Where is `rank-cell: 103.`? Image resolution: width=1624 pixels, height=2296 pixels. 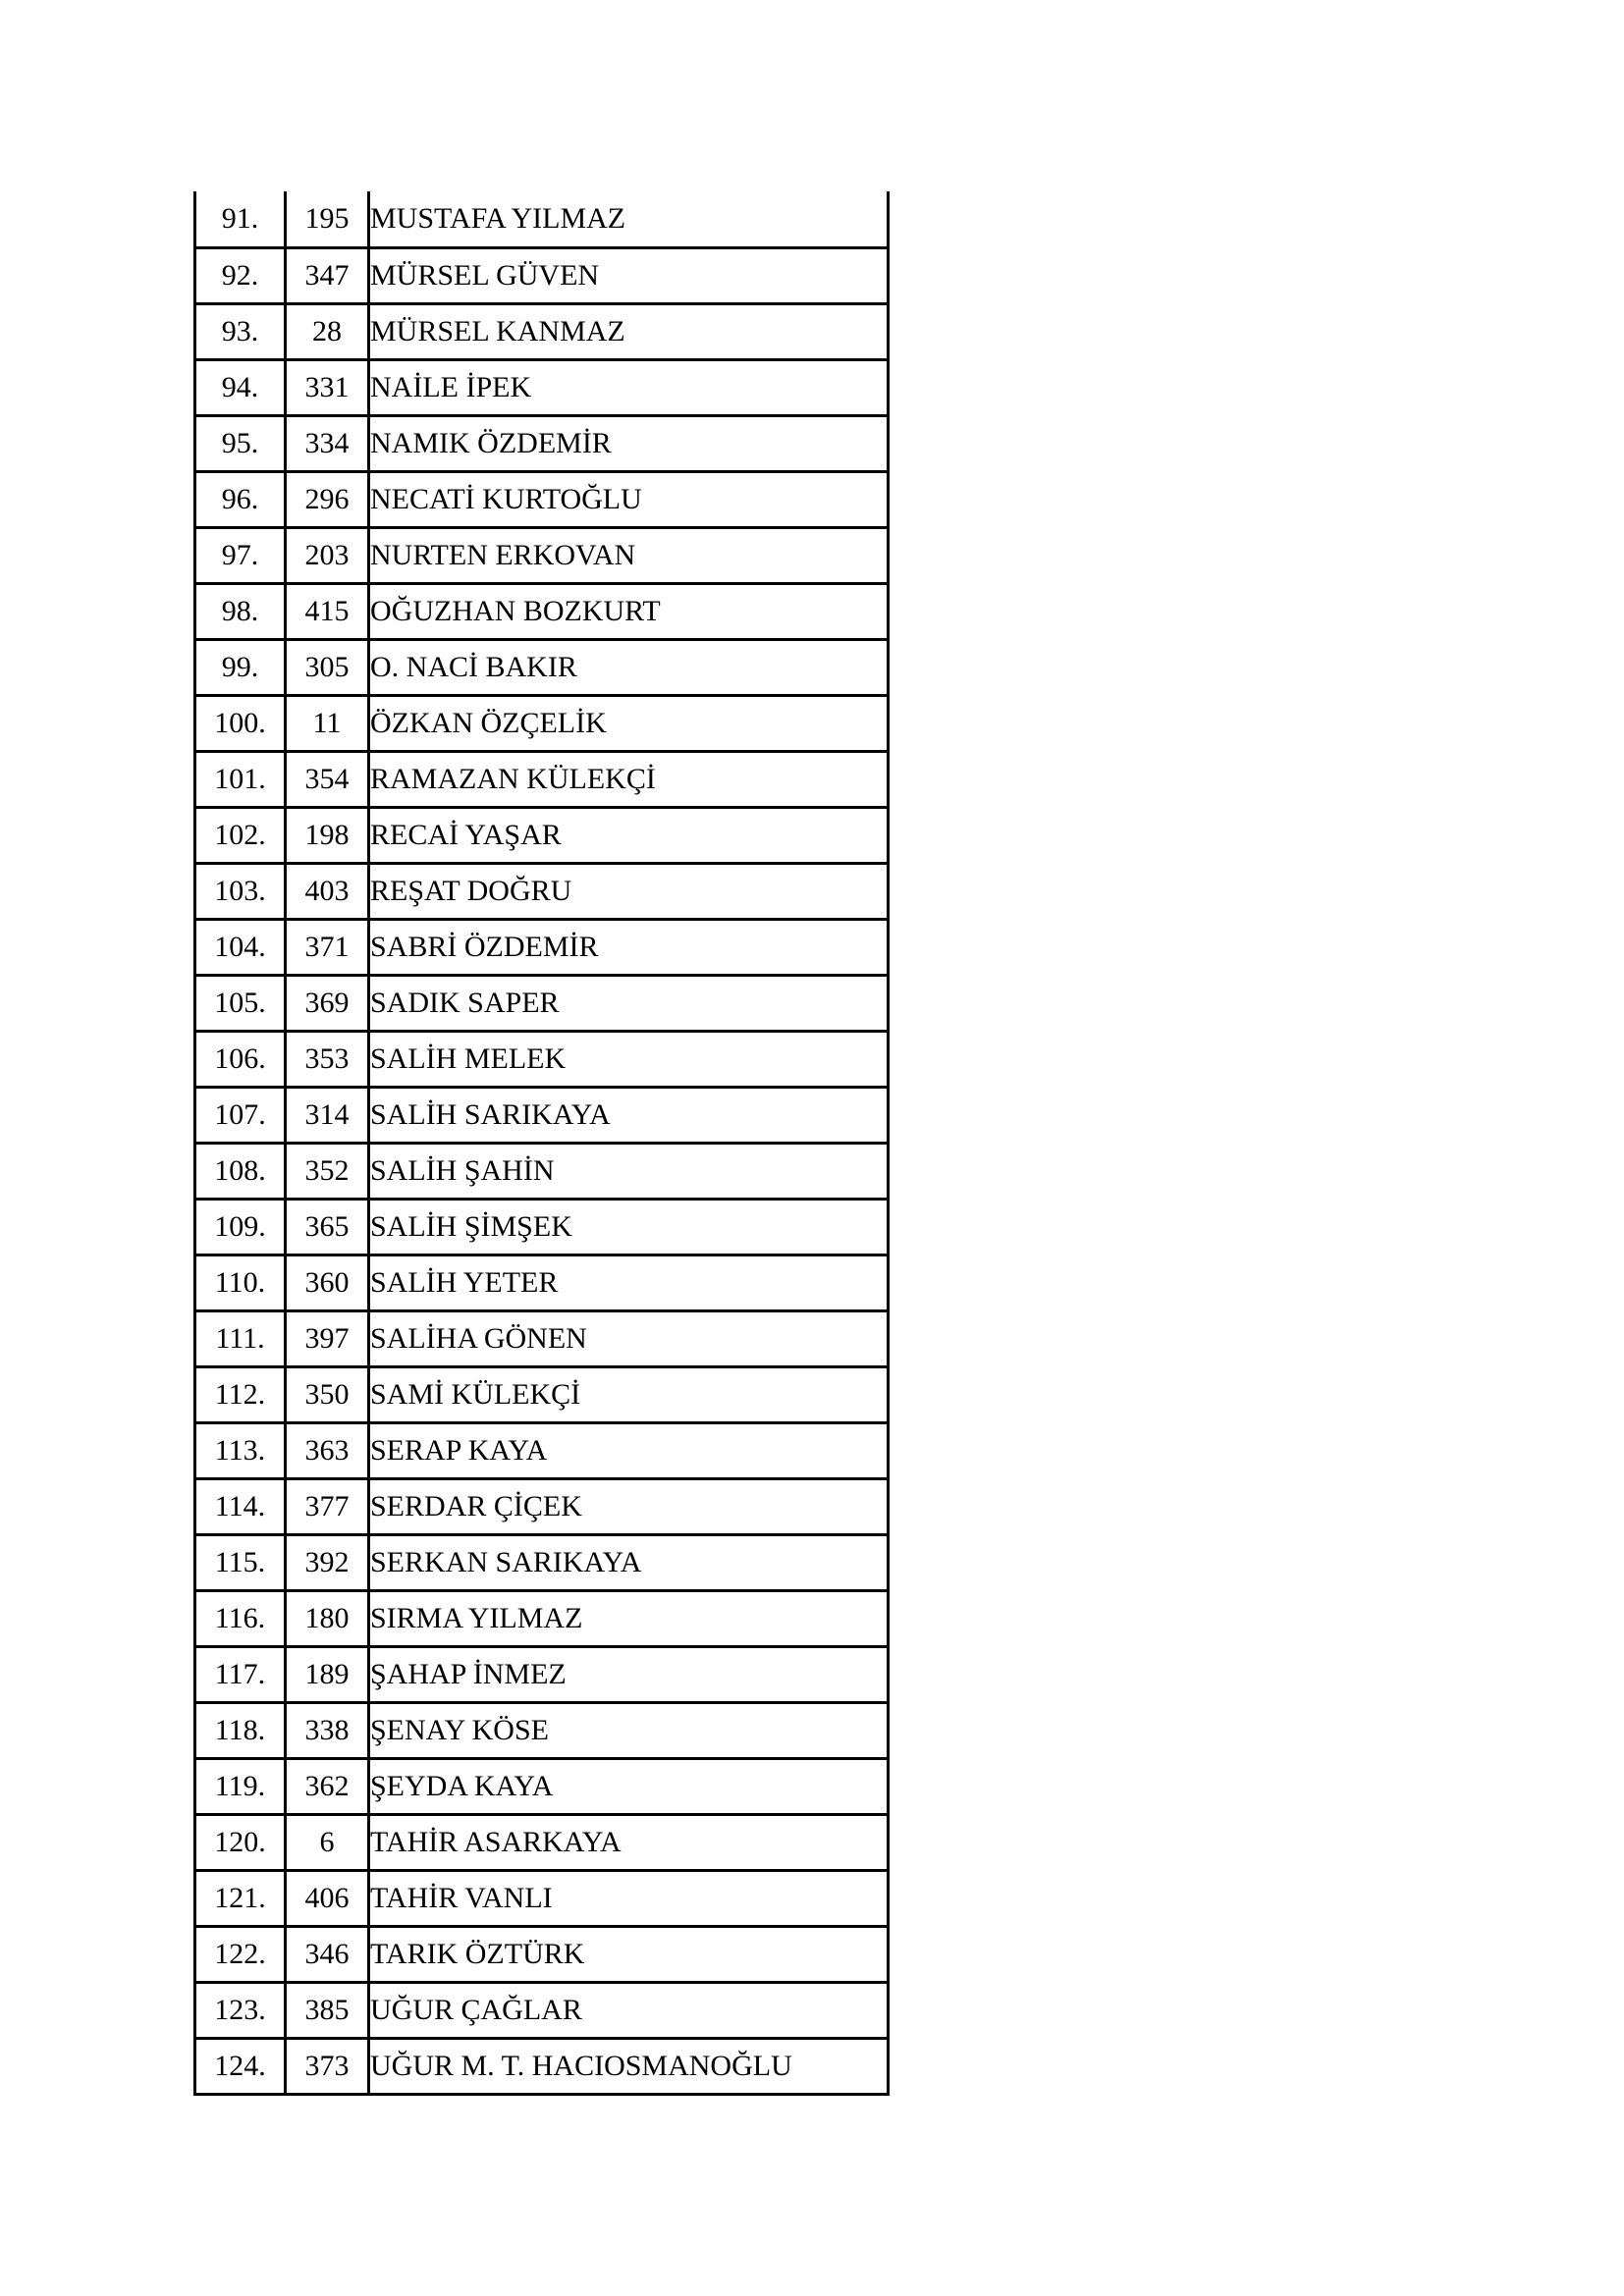
rank-cell: 103. is located at coordinates (240, 891).